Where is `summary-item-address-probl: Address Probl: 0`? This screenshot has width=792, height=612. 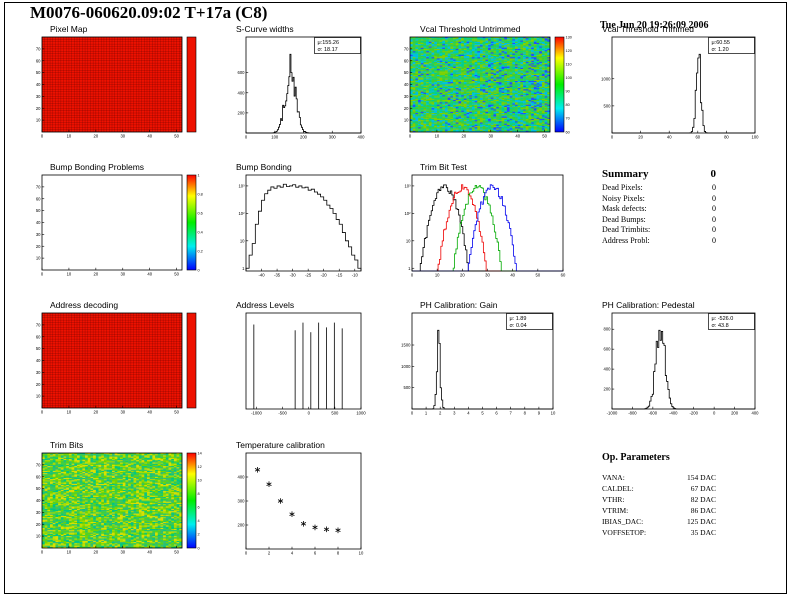 summary-item-address-probl: Address Probl: 0 is located at coordinates (659, 241).